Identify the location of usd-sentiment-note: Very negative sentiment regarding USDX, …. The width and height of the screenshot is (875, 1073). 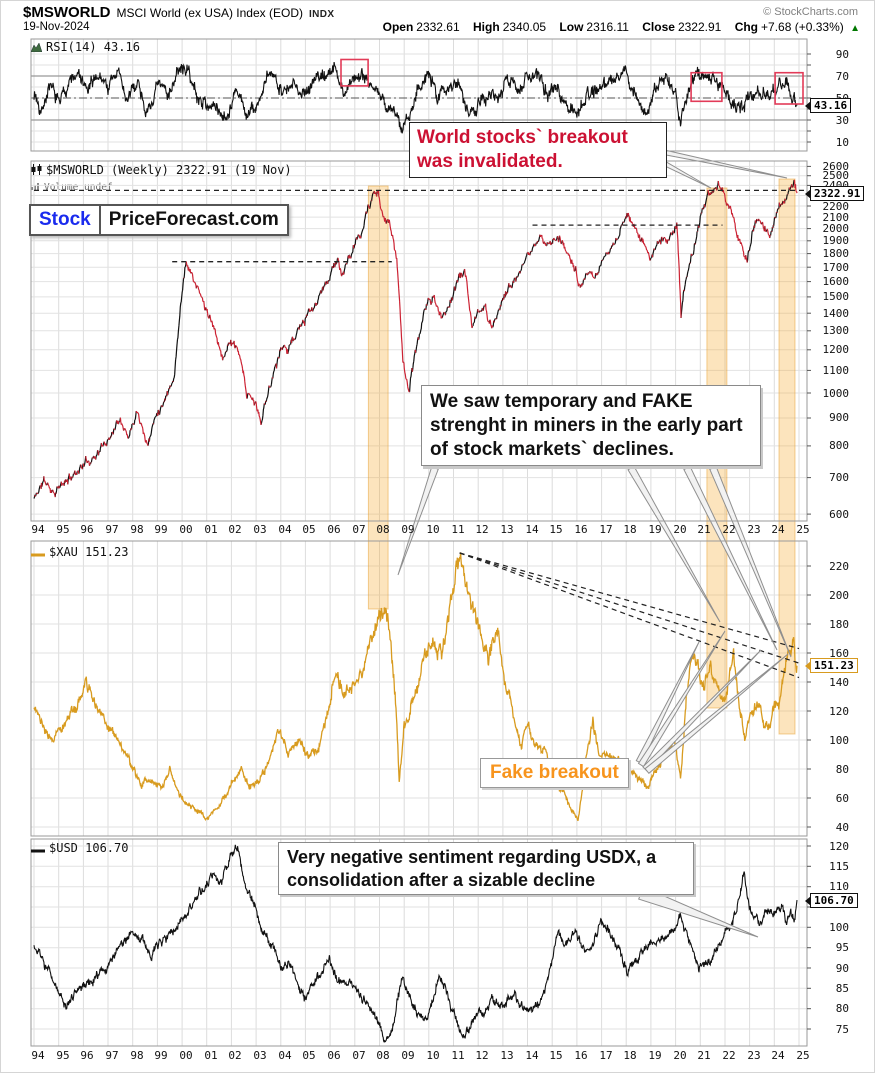
(486, 868).